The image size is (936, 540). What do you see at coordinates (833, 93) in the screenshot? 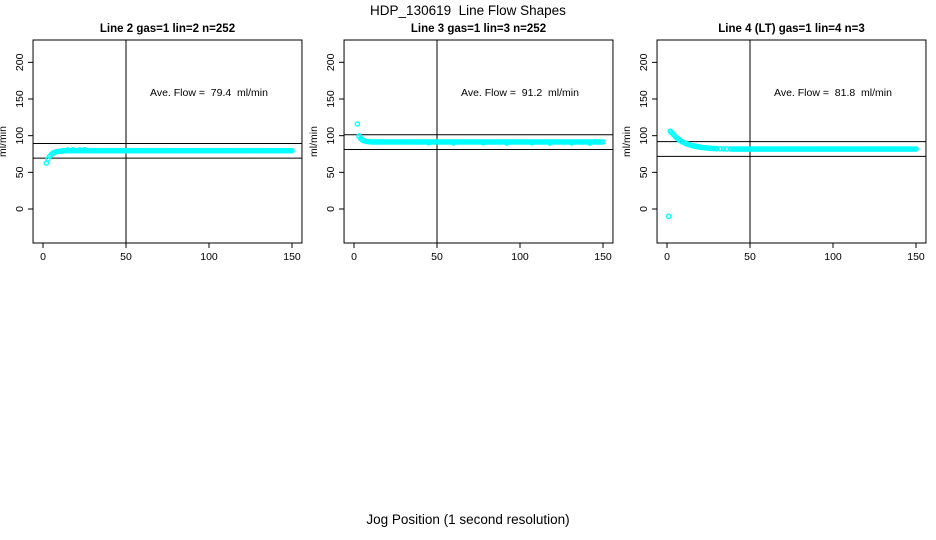
I see `ave-flow-annotation: Ave. Flow = 81.8 ml/min` at bounding box center [833, 93].